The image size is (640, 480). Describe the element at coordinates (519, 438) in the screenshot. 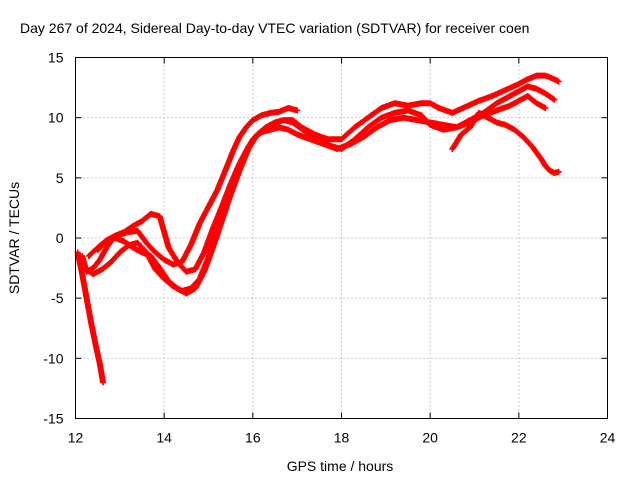

I see `x-tick-label: 22` at that location.